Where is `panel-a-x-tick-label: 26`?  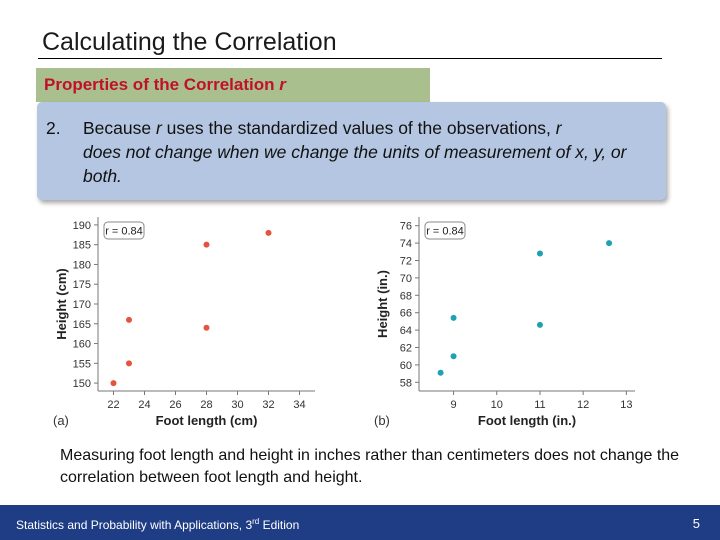 panel-a-x-tick-label: 26 is located at coordinates (175, 405).